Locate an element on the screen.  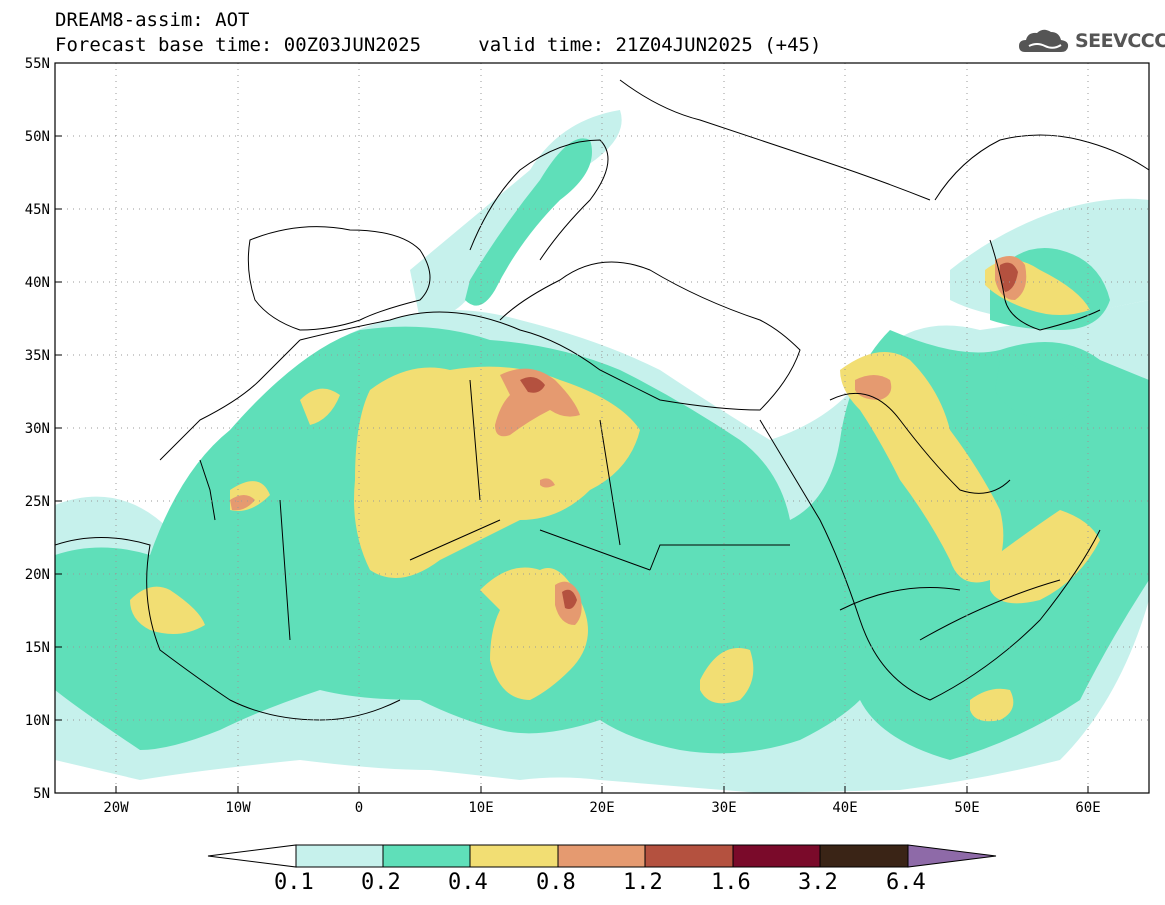
valid-time-label: valid time: 21Z04JUN2025 (+45) is located at coordinates (650, 45).